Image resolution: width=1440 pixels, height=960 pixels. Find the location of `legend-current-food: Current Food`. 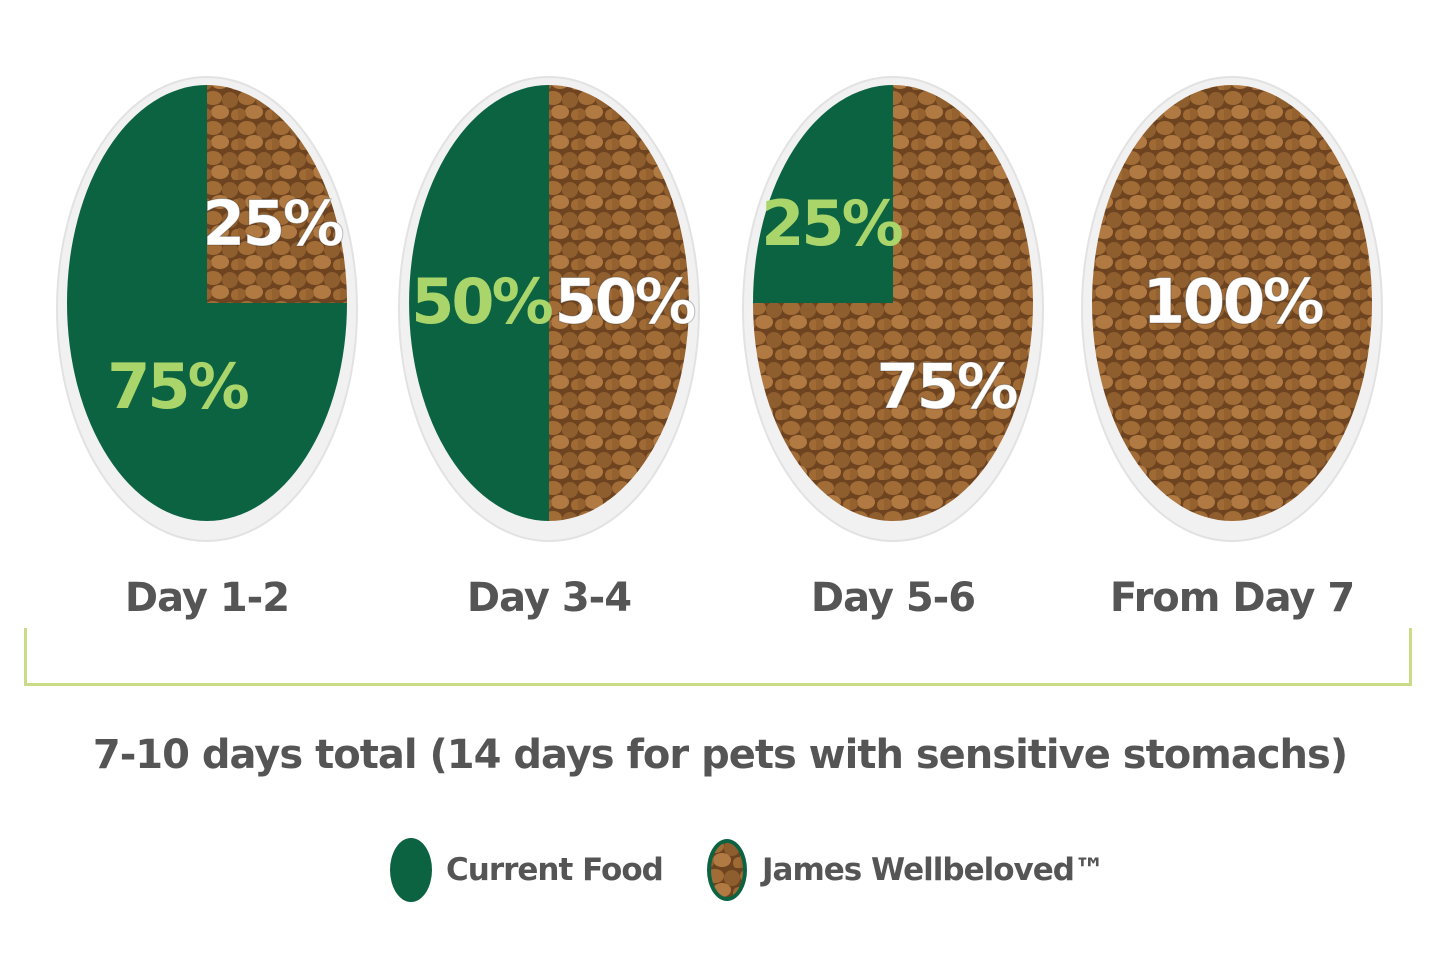

legend-current-food: Current Food is located at coordinates (527, 870).